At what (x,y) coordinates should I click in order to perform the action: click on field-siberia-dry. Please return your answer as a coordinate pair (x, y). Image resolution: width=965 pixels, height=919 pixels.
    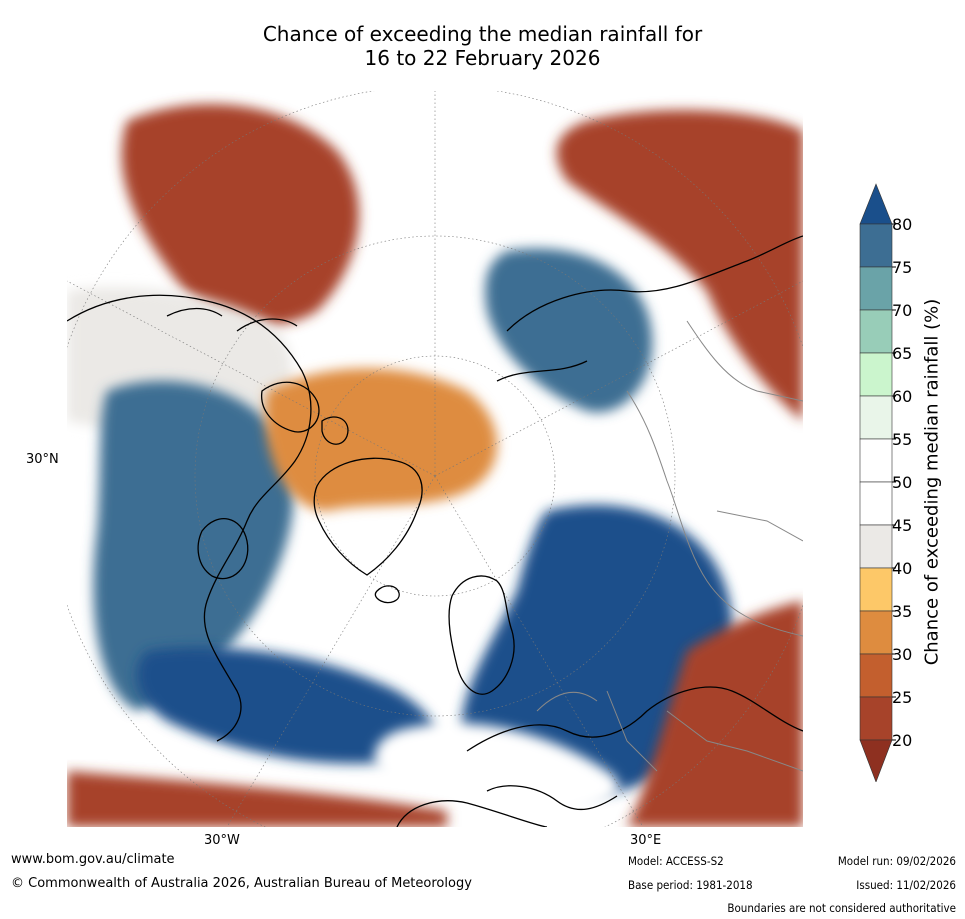
    Looking at the image, I should click on (679, 265).